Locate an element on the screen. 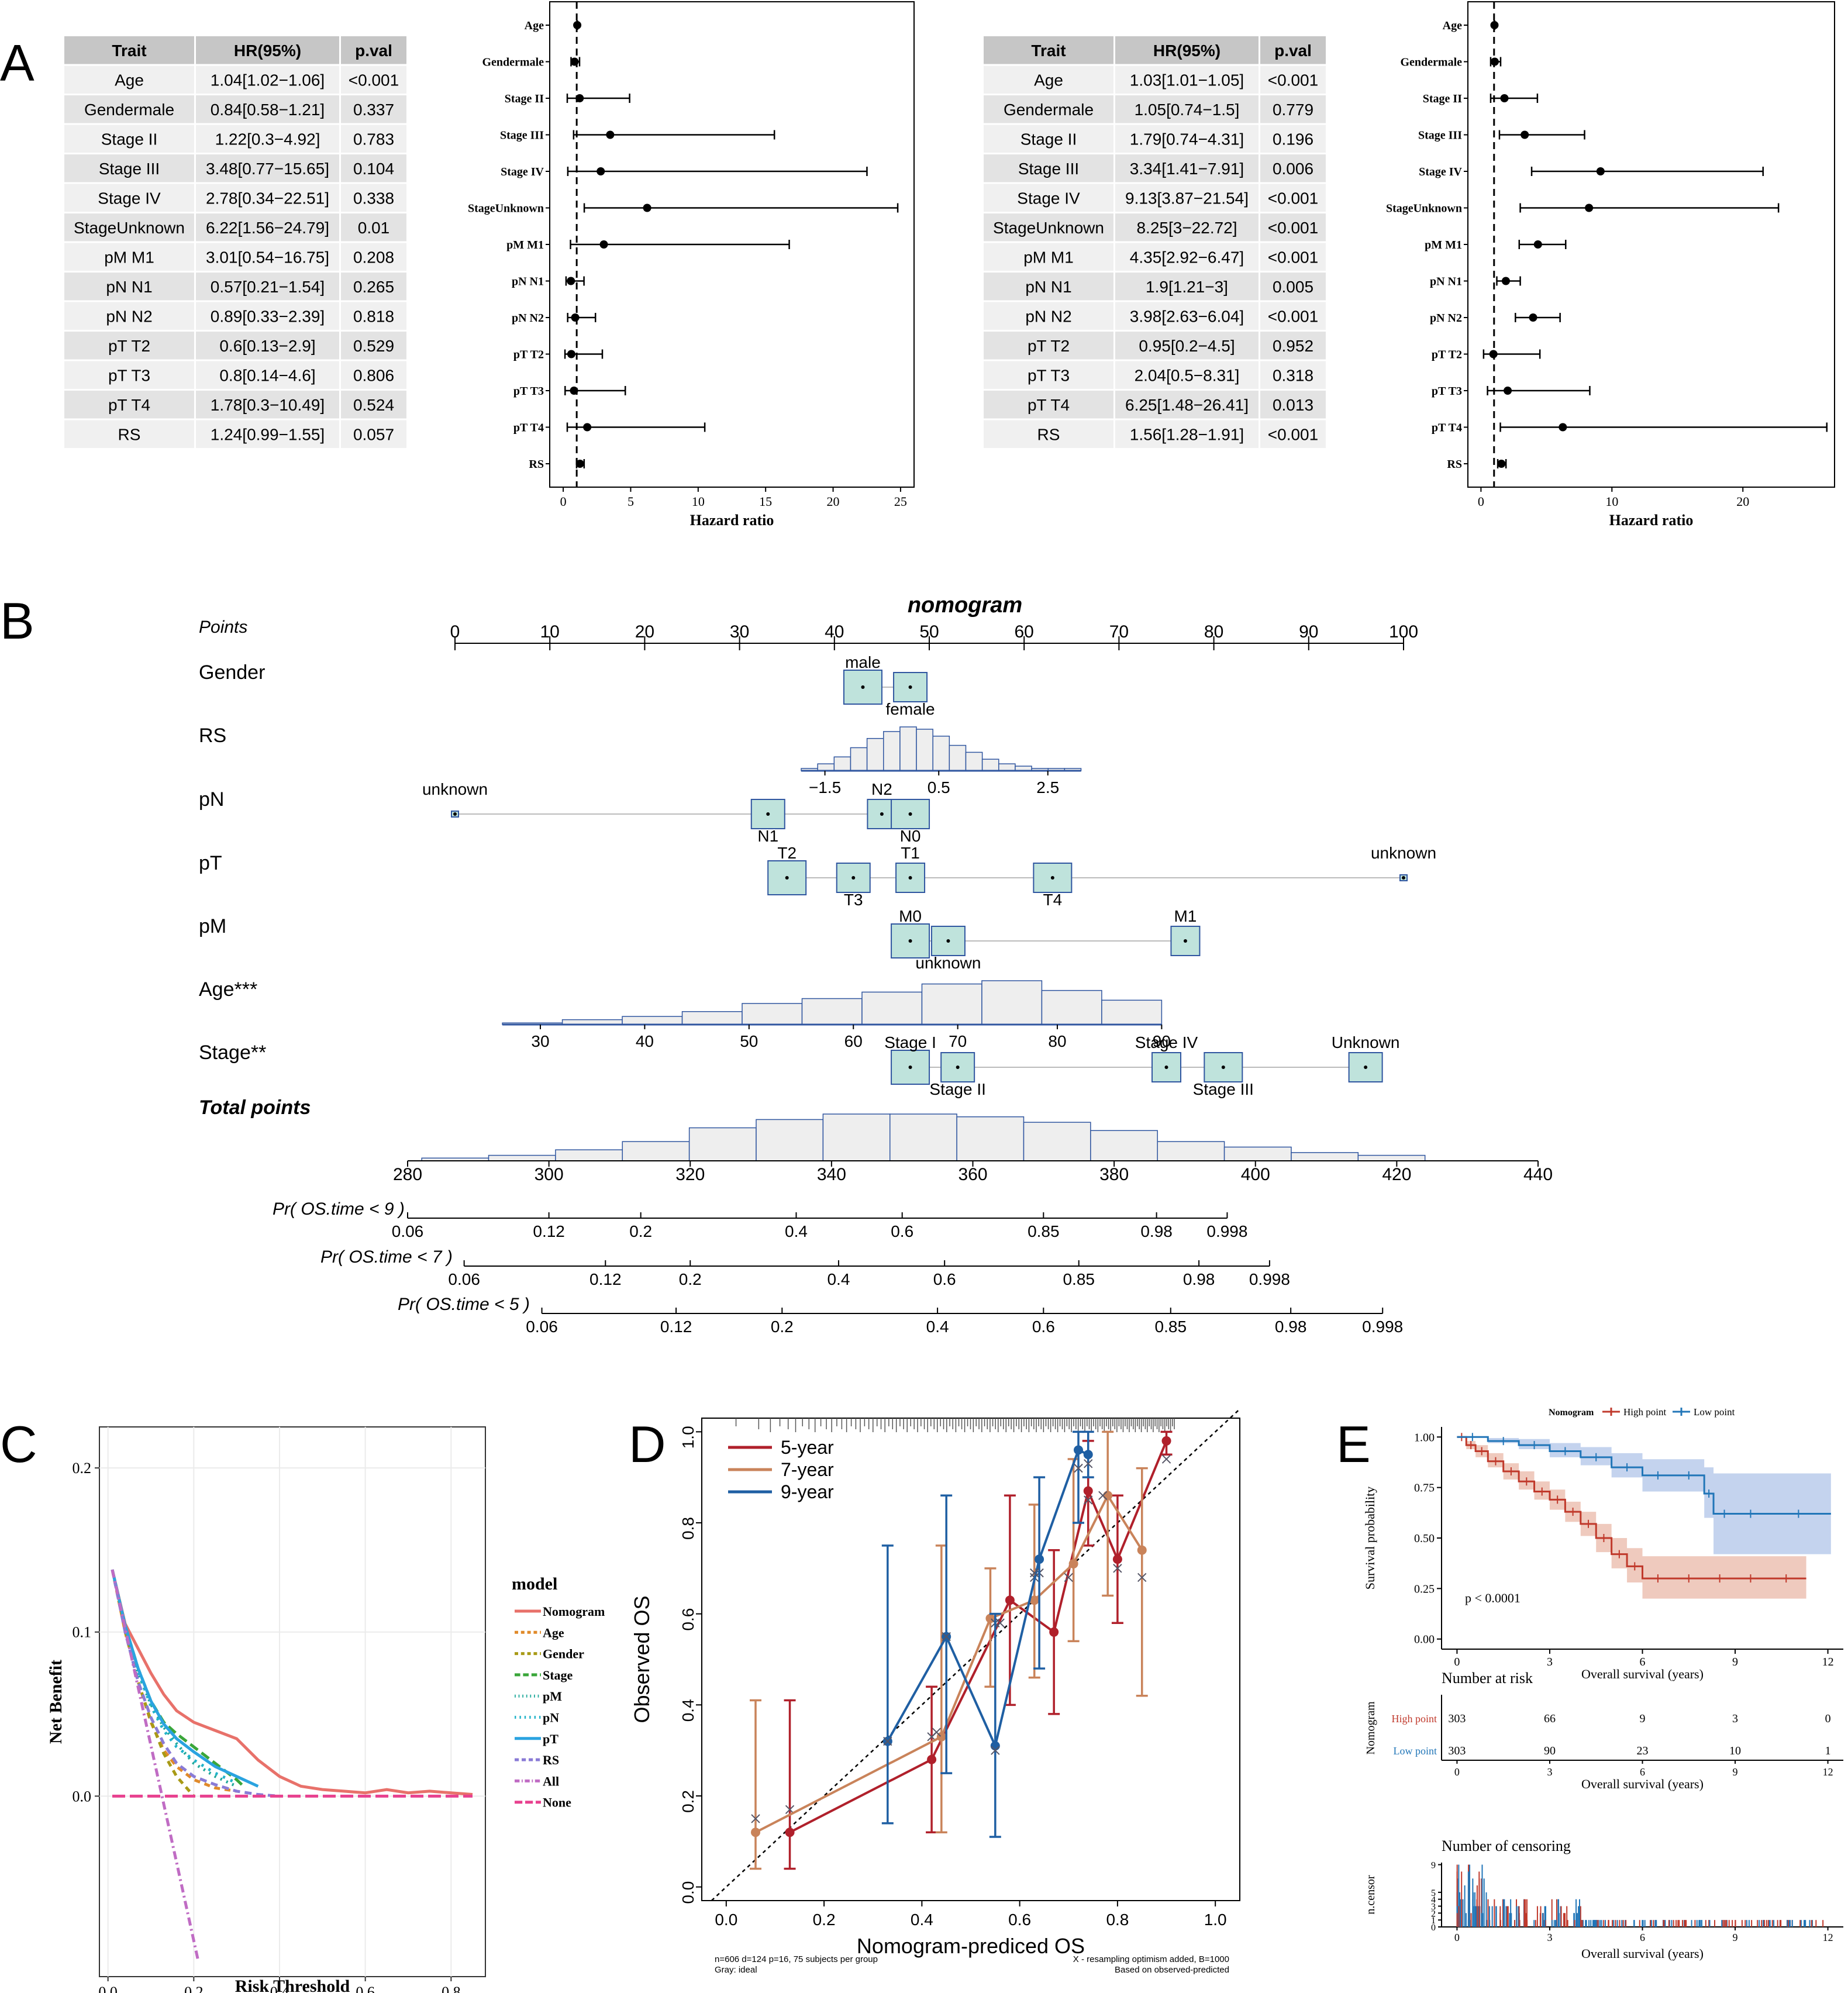 The width and height of the screenshot is (1848, 1993). table-value: pT T4 is located at coordinates (129, 405).